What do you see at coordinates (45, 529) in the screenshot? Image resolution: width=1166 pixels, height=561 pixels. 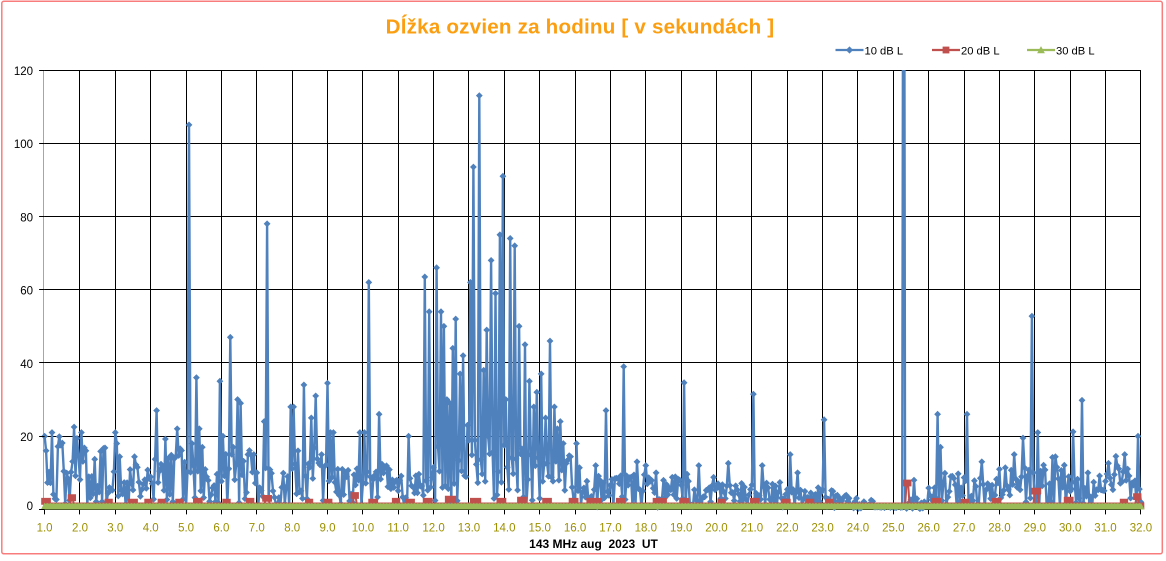 I see `svg-text: 1.0` at bounding box center [45, 529].